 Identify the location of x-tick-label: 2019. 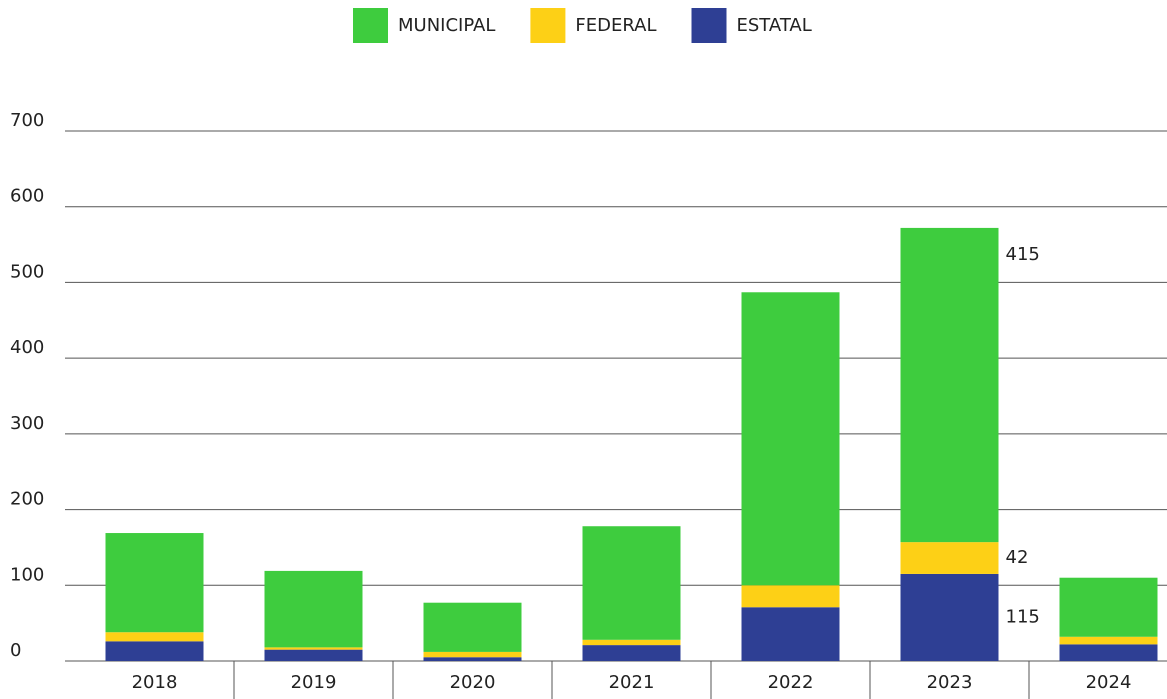
(314, 682).